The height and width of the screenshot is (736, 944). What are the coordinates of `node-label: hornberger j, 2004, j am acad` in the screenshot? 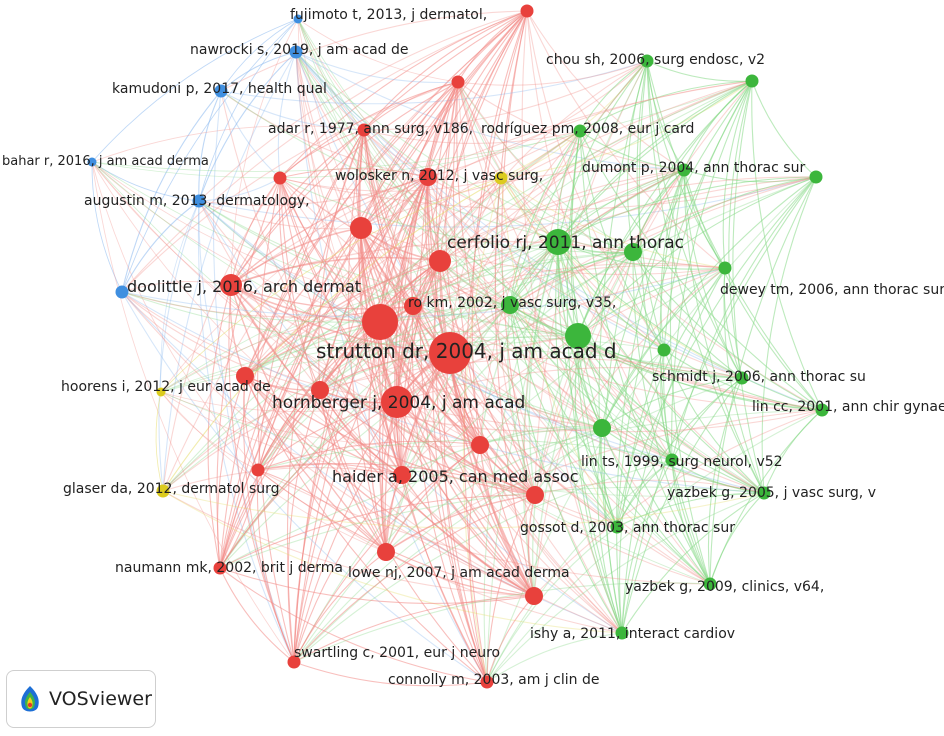 It's located at (398, 403).